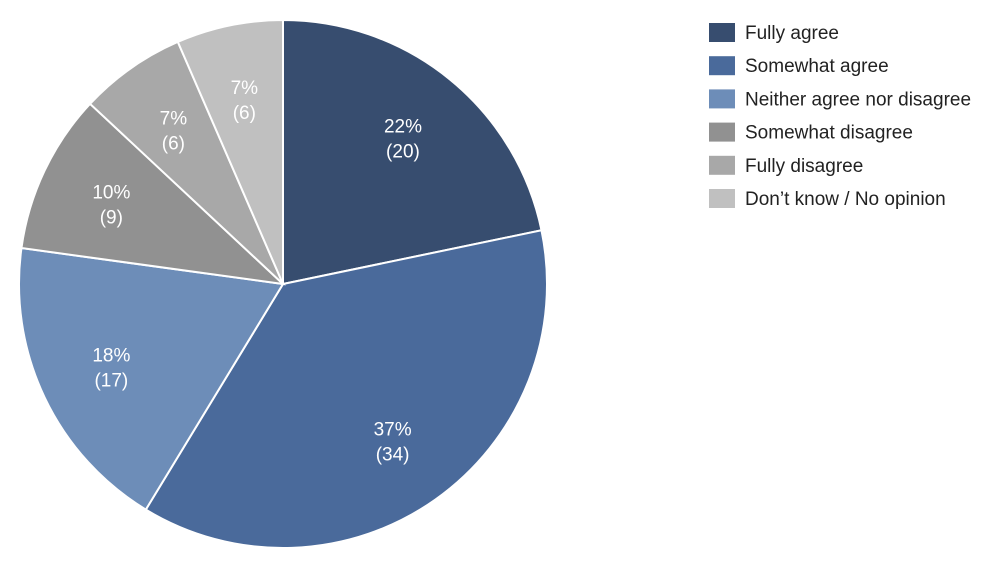 The height and width of the screenshot is (567, 1006). I want to click on legend-label-1: Fully agree, so click(792, 33).